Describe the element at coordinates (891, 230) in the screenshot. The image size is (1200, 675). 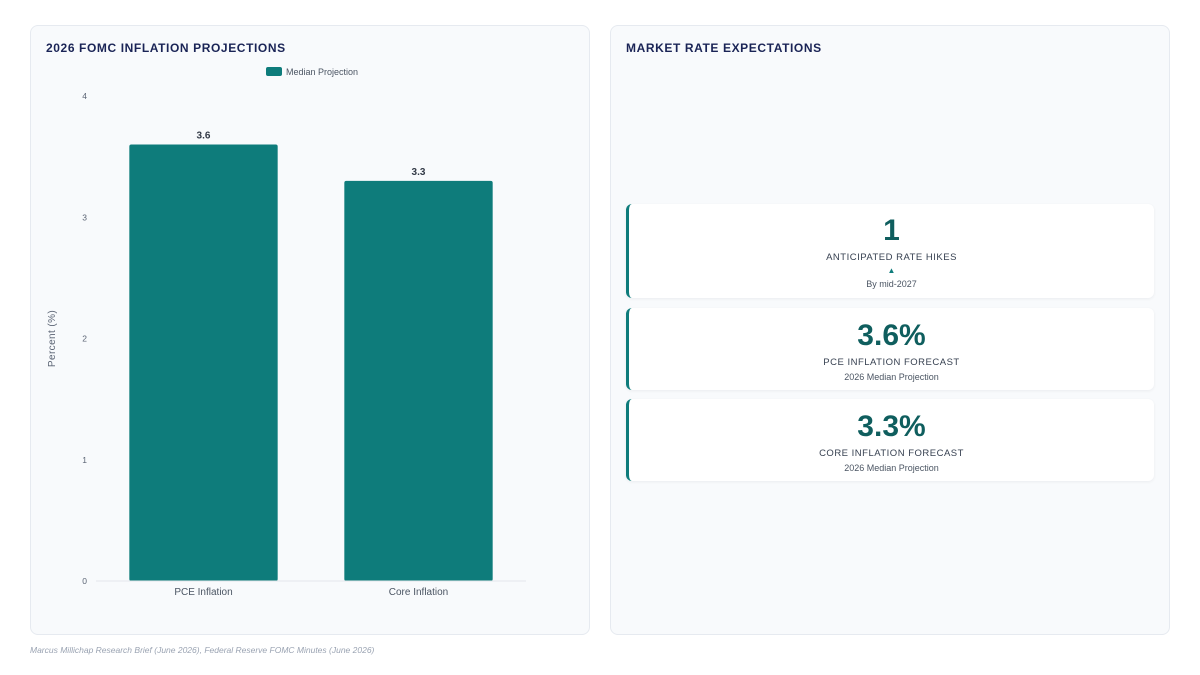
I see `kpi-value: 1` at that location.